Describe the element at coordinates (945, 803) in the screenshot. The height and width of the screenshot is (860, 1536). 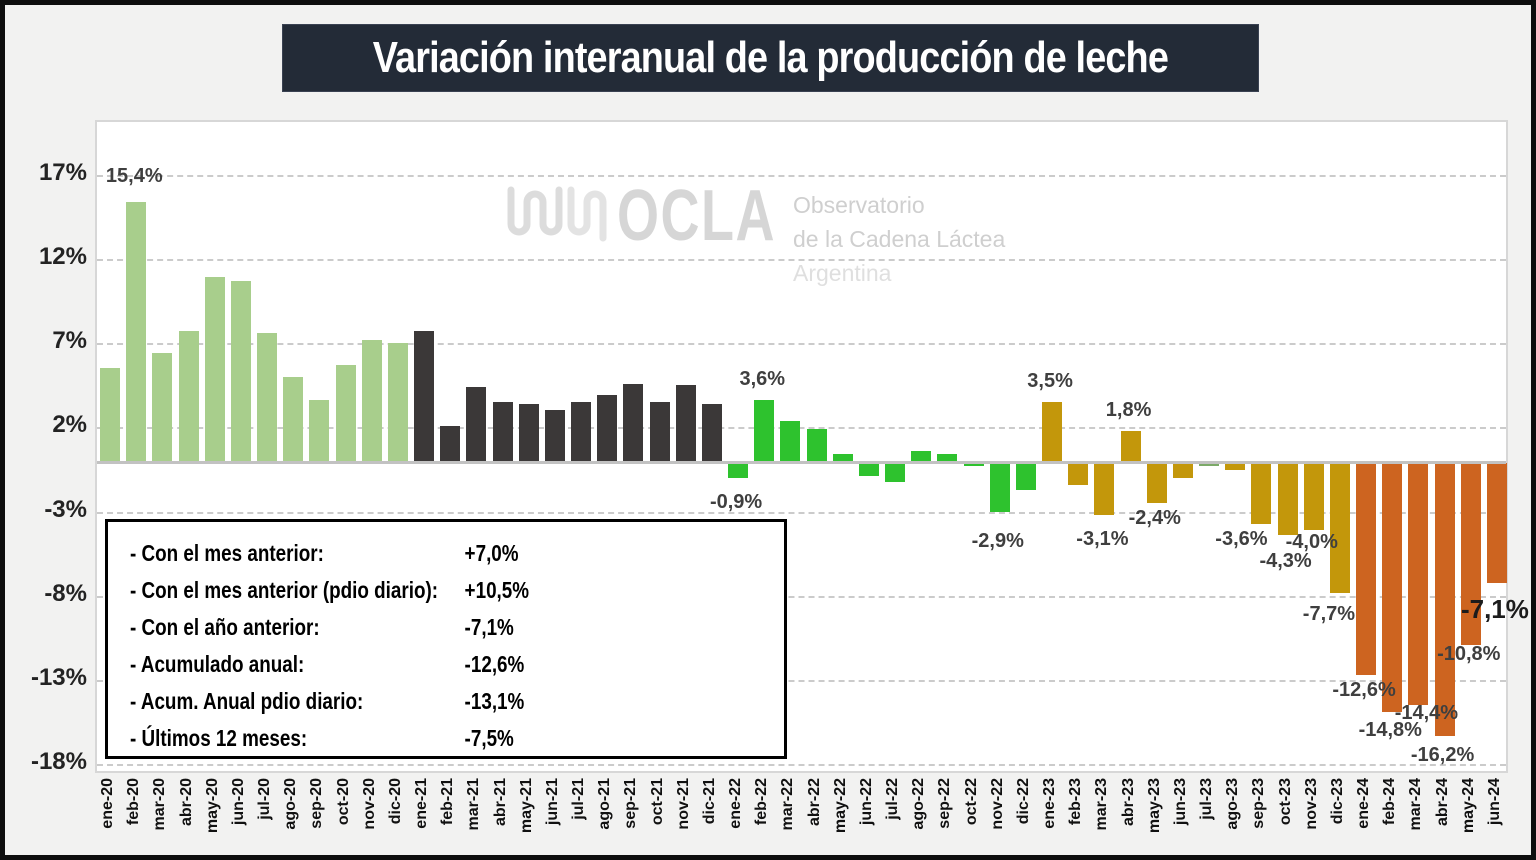
I see `x-tick-label-sep-22: sep-22` at that location.